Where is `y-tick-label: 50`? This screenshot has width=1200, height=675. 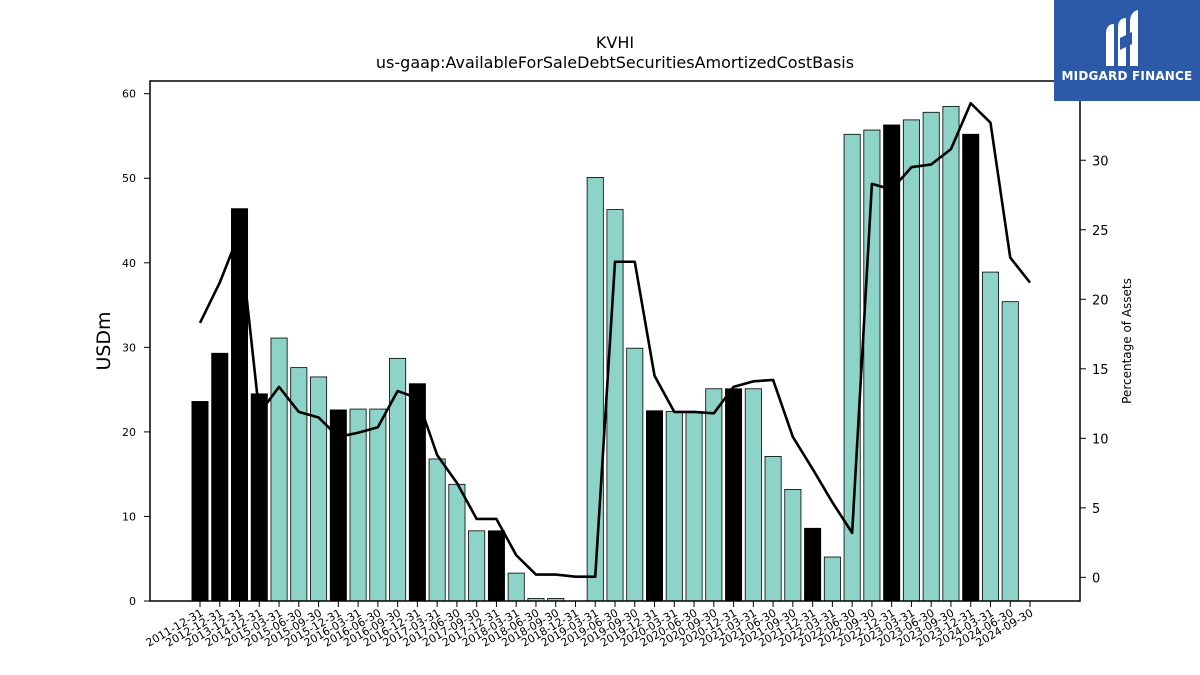 y-tick-label: 50 is located at coordinates (129, 178).